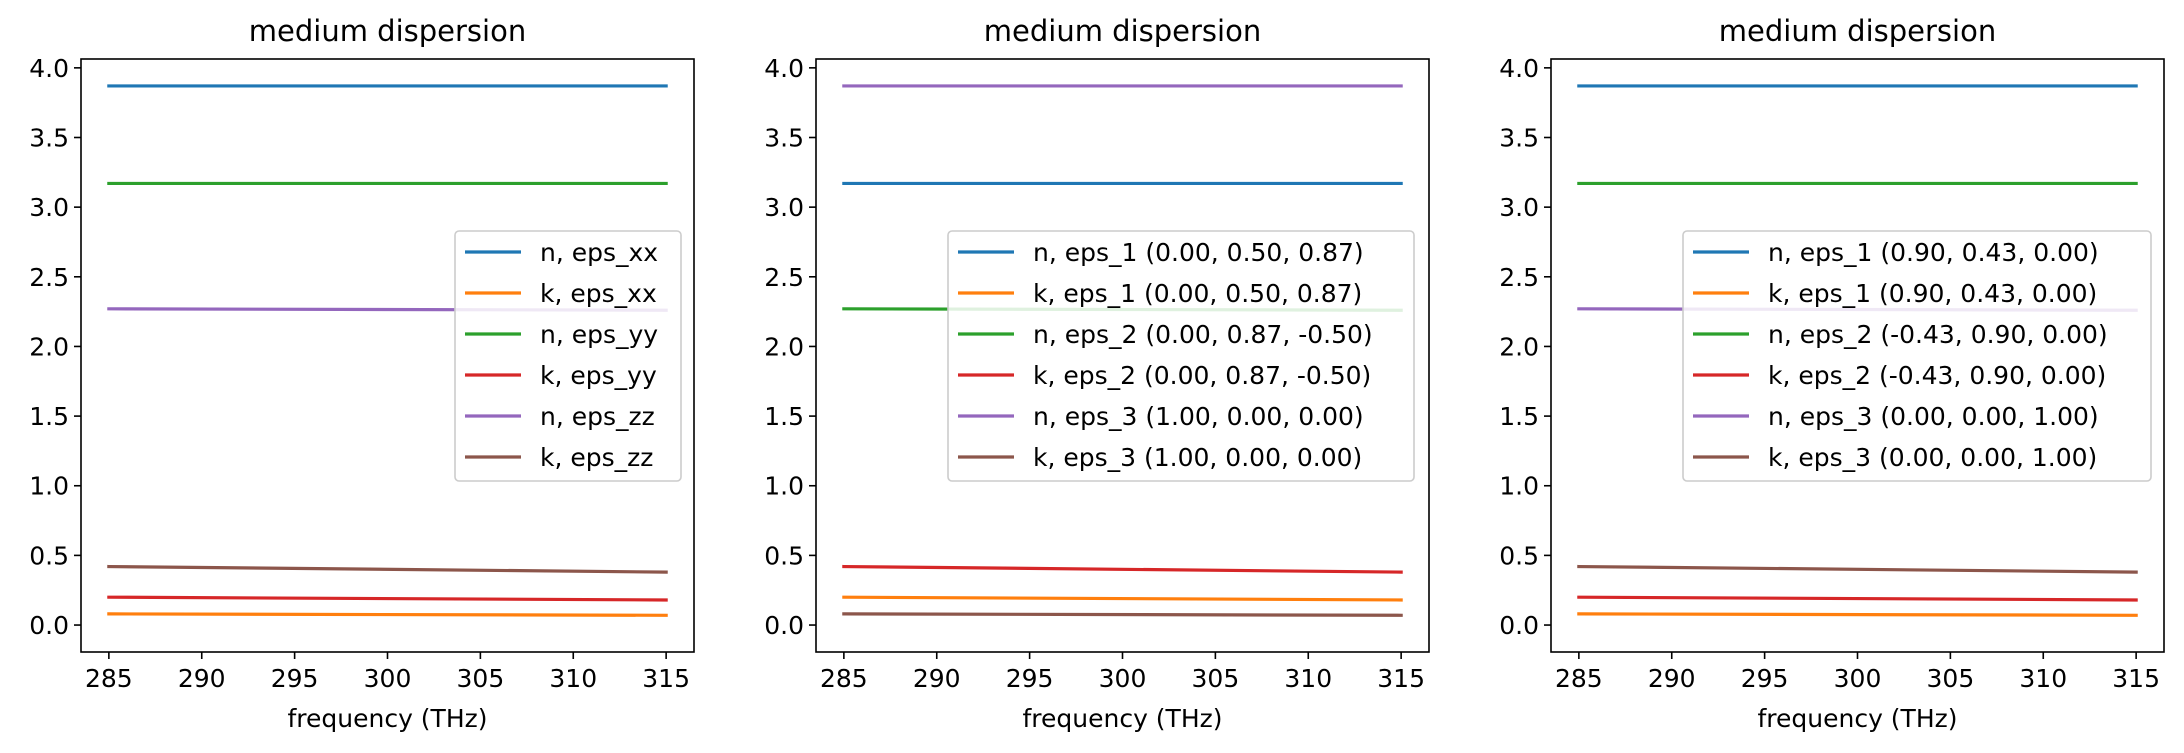  Describe the element at coordinates (1203, 334) in the screenshot. I see `legend-entry-label: n, eps_2 (0.00, 0.87, -0.50)` at that location.